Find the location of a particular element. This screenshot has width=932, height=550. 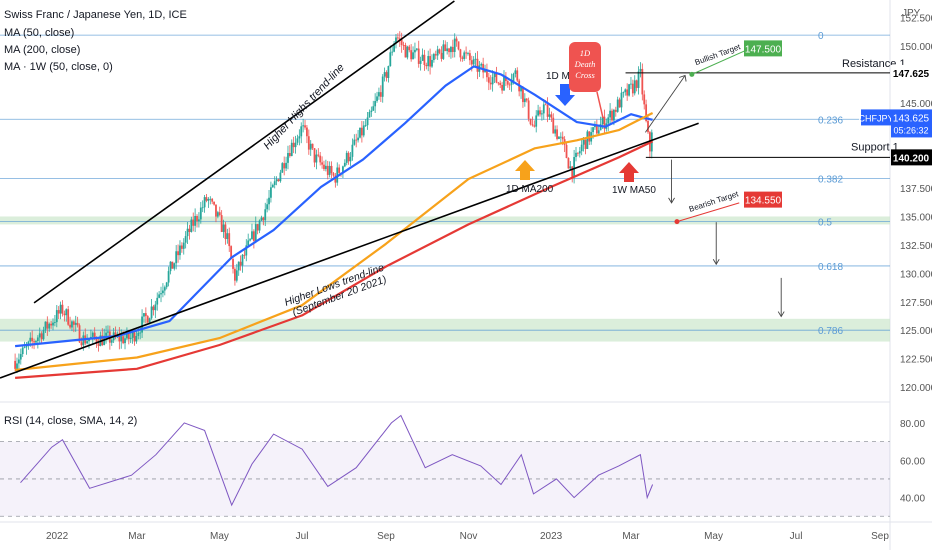

y-tick-label: 130.000 is located at coordinates (916, 274).